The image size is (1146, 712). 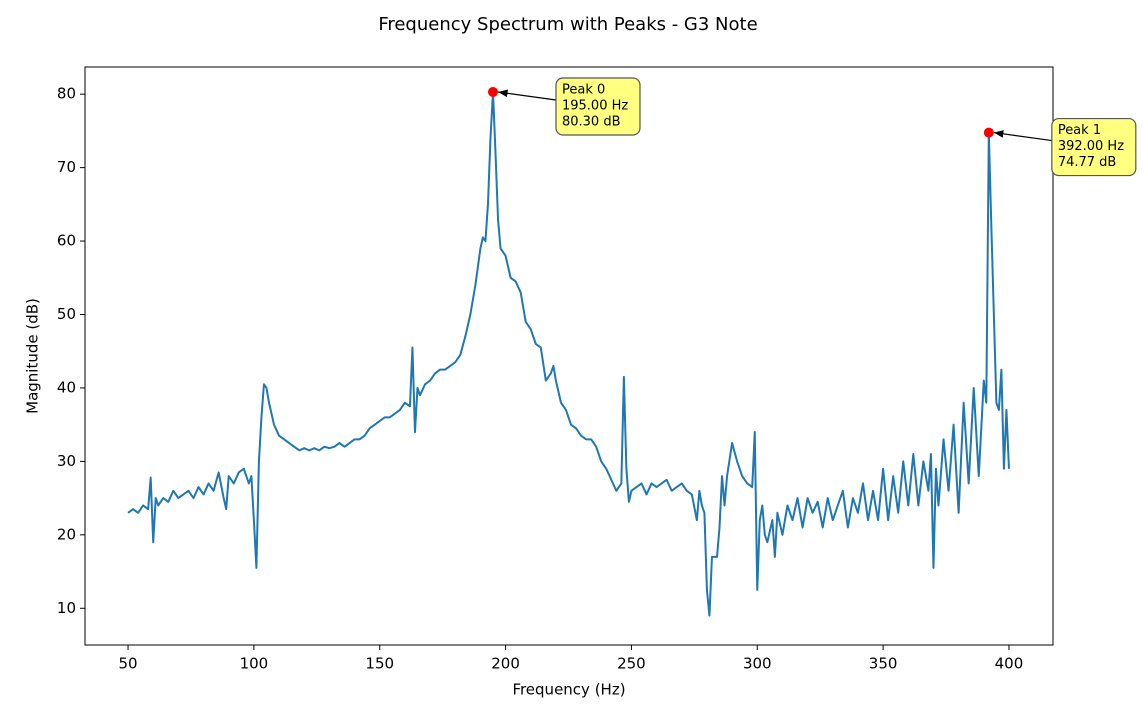 What do you see at coordinates (883, 664) in the screenshot?
I see `x-tick-label: 350` at bounding box center [883, 664].